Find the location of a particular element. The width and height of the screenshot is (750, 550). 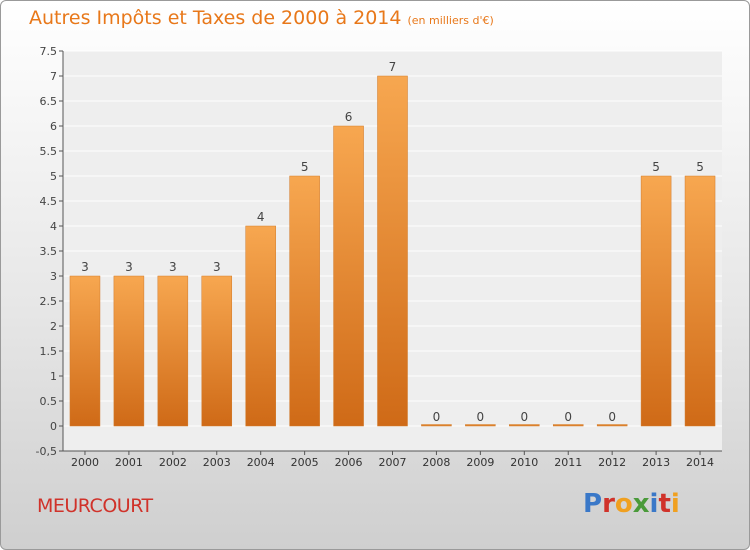

proxiti-logo: Proxiti is located at coordinates (631, 504).